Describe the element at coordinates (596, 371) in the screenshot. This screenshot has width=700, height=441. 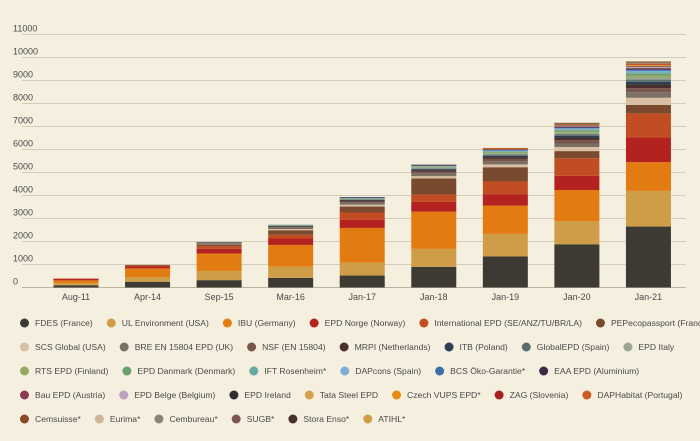
I see `legend-label: EAA EPD (Aluminium)` at that location.